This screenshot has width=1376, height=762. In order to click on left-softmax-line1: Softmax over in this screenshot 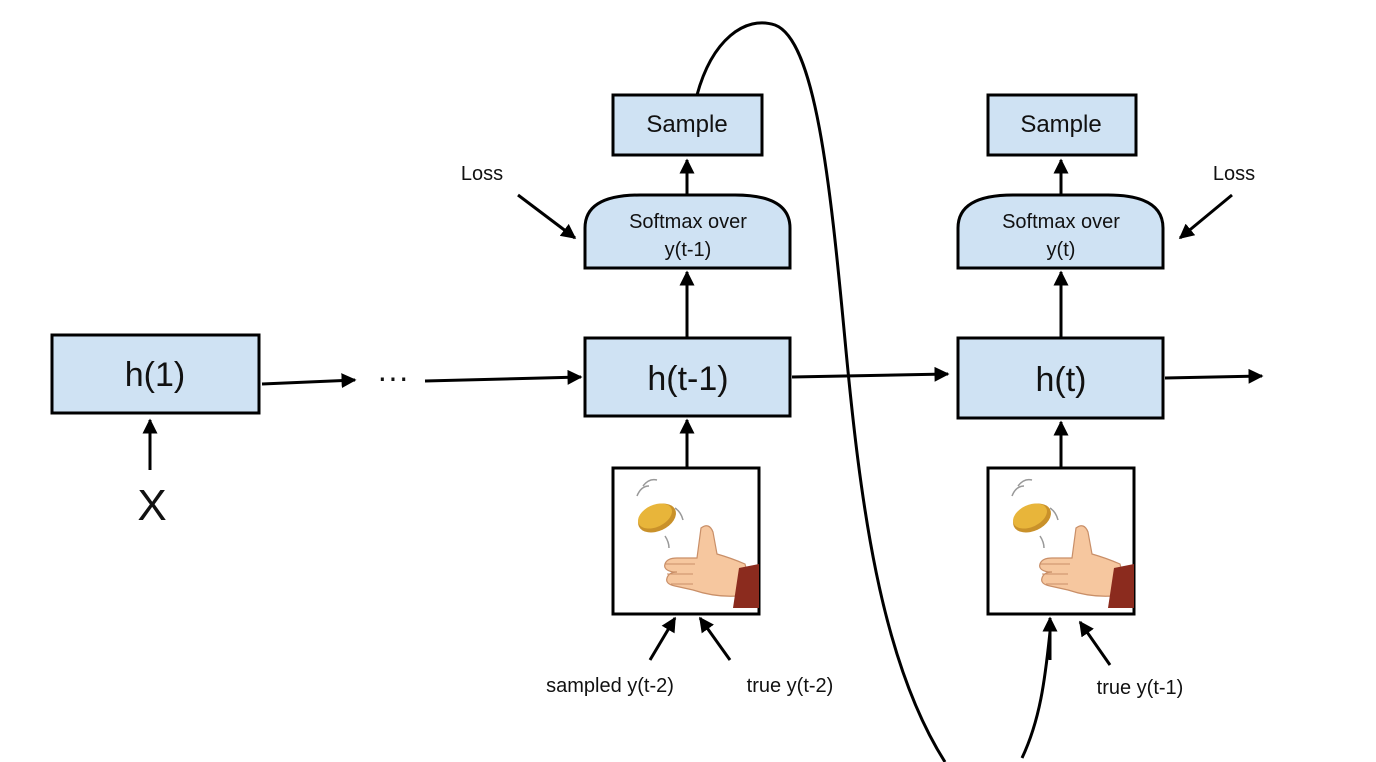, I will do `click(688, 222)`.